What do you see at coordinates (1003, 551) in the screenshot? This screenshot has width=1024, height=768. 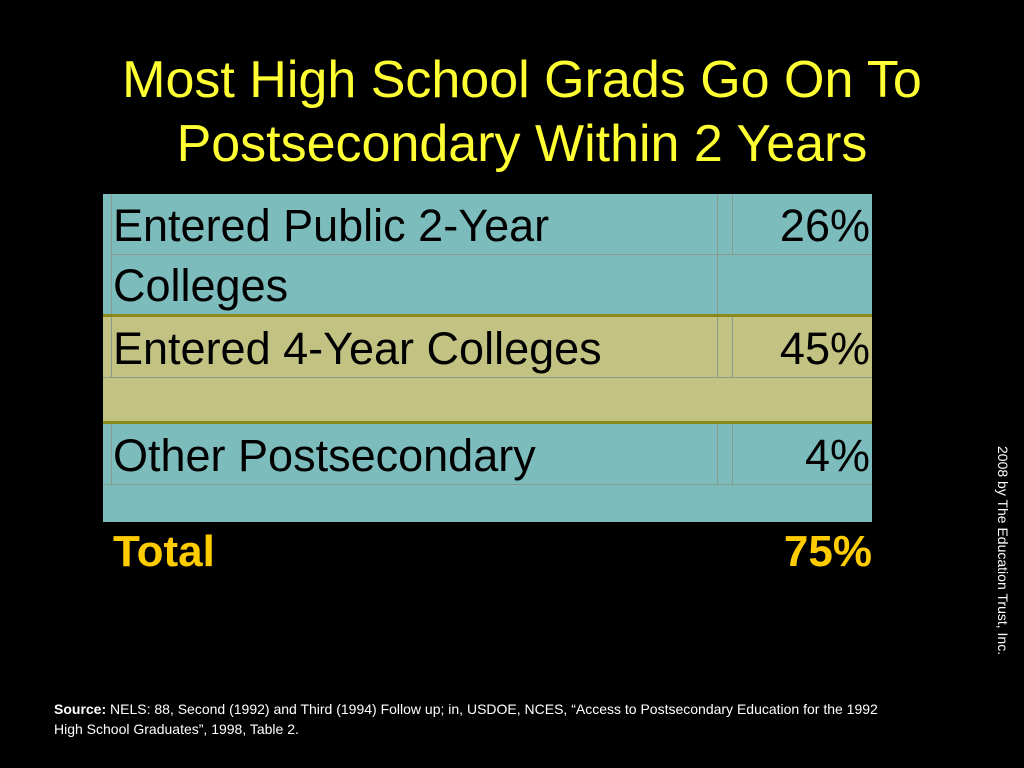 I see `copyright-notice: 2008 by The Education Trust, Inc.` at bounding box center [1003, 551].